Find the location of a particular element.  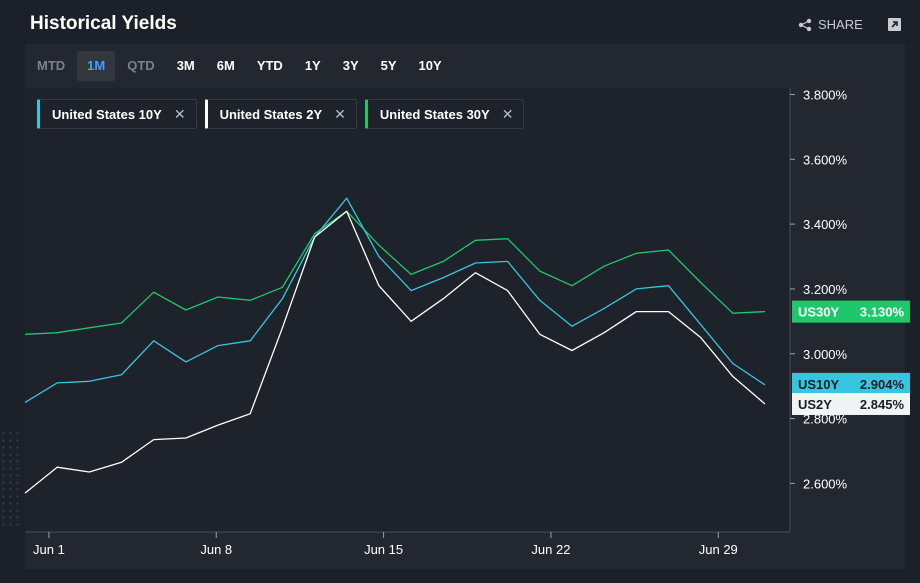

expand-icon is located at coordinates (894, 24).